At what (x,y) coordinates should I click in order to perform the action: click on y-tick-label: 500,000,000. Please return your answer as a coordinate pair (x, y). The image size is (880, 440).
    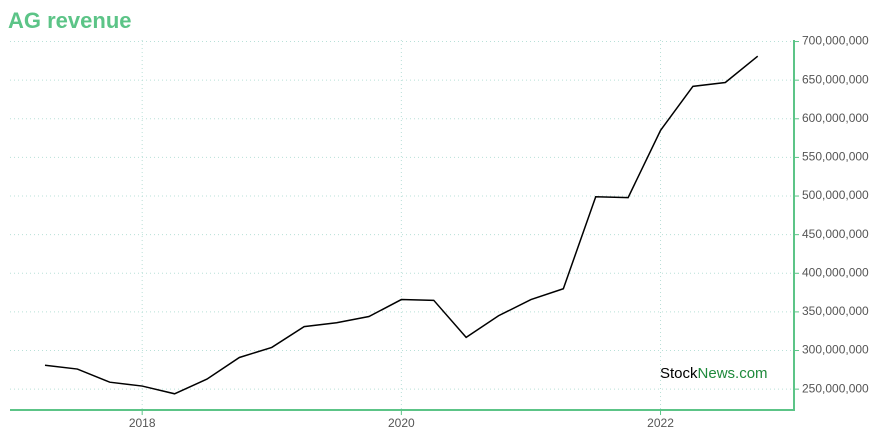
    Looking at the image, I should click on (835, 195).